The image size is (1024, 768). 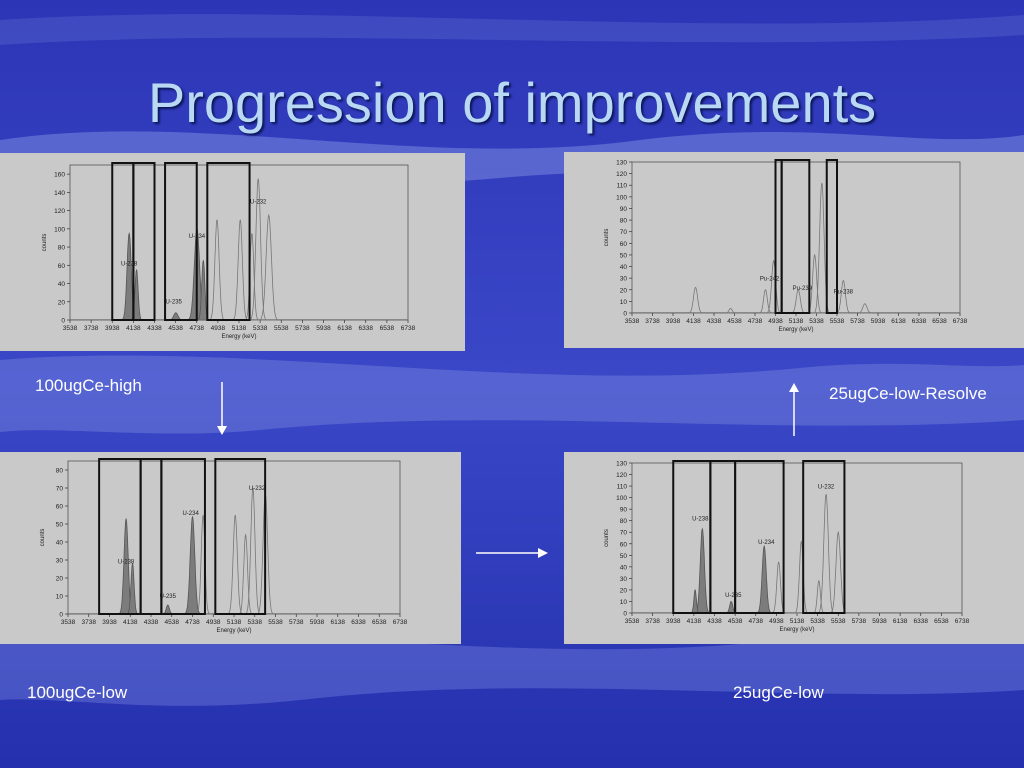 I want to click on arrow-up-icon, so click(x=794, y=409).